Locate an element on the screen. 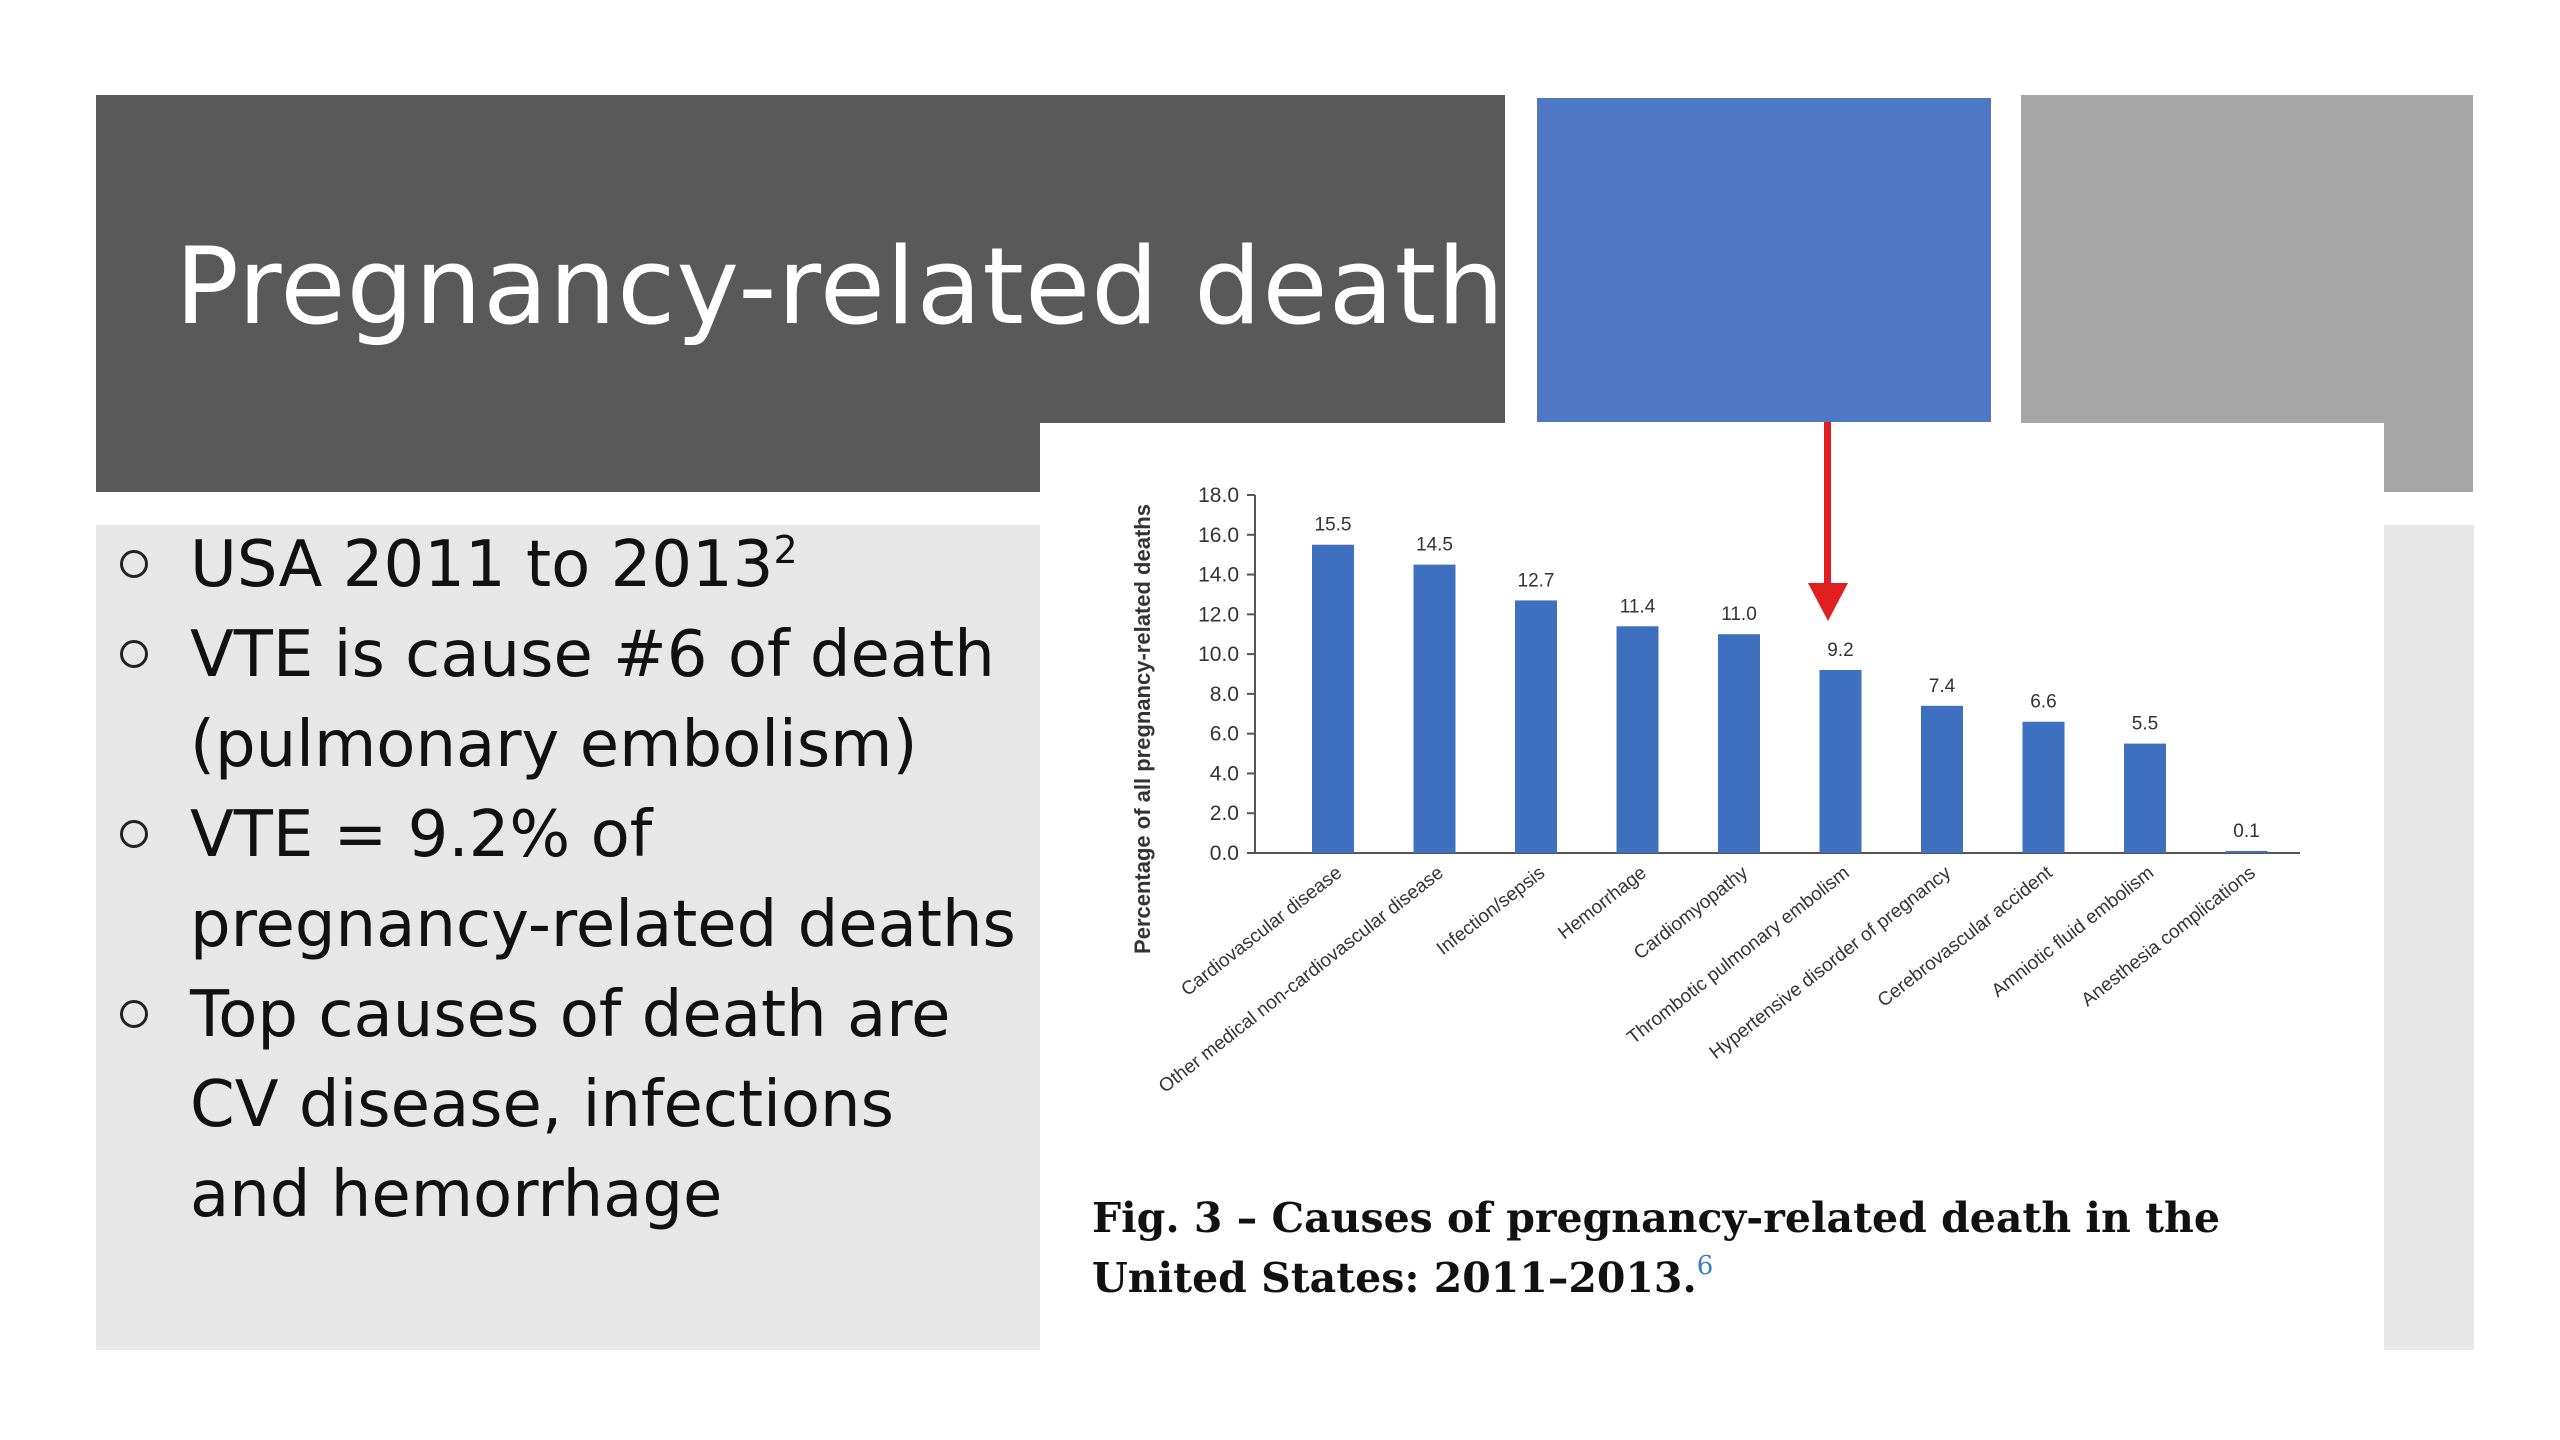  category-label: Infection/sepsis is located at coordinates (1491, 910).